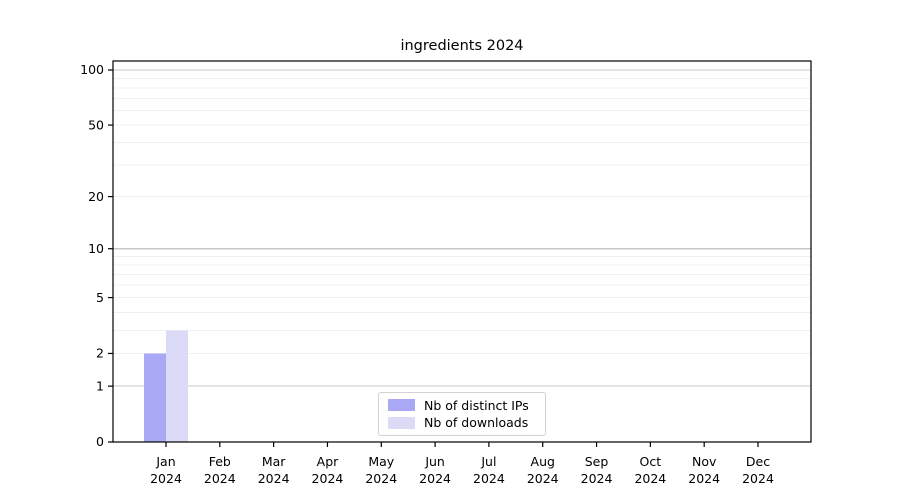  Describe the element at coordinates (488, 461) in the screenshot. I see `x-tick-label-month: Jul` at that location.